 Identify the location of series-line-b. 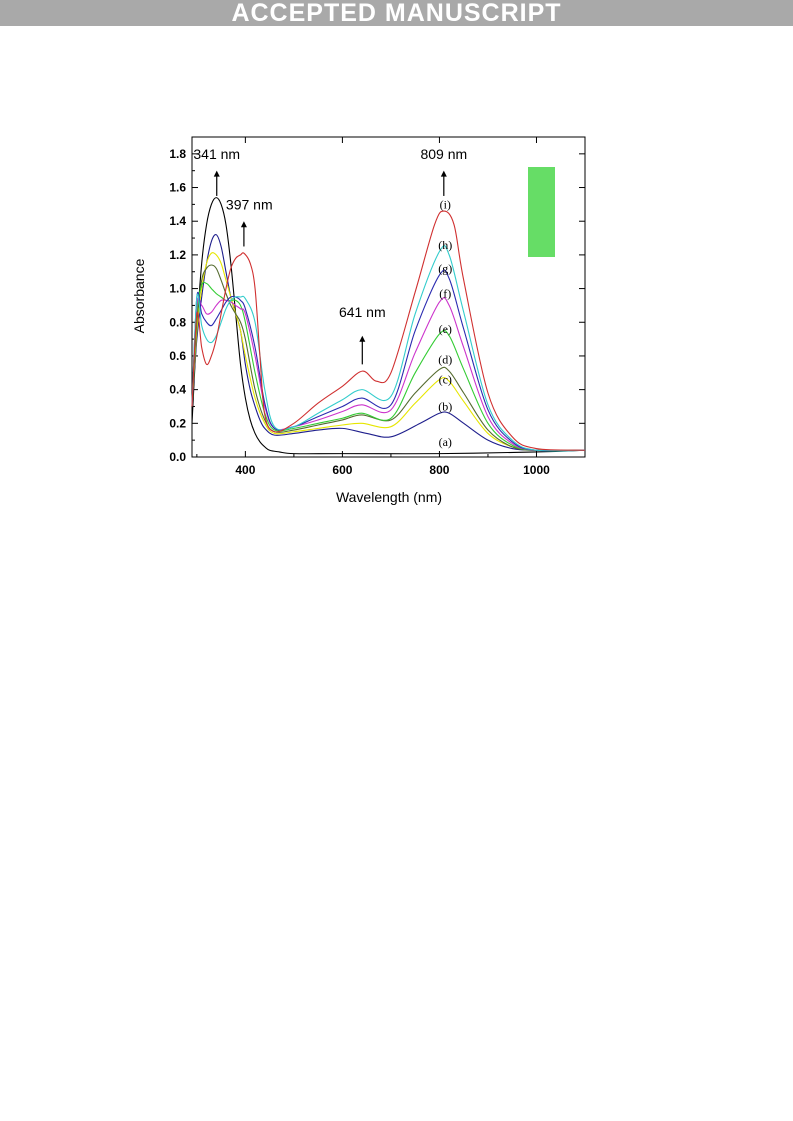
(388, 342).